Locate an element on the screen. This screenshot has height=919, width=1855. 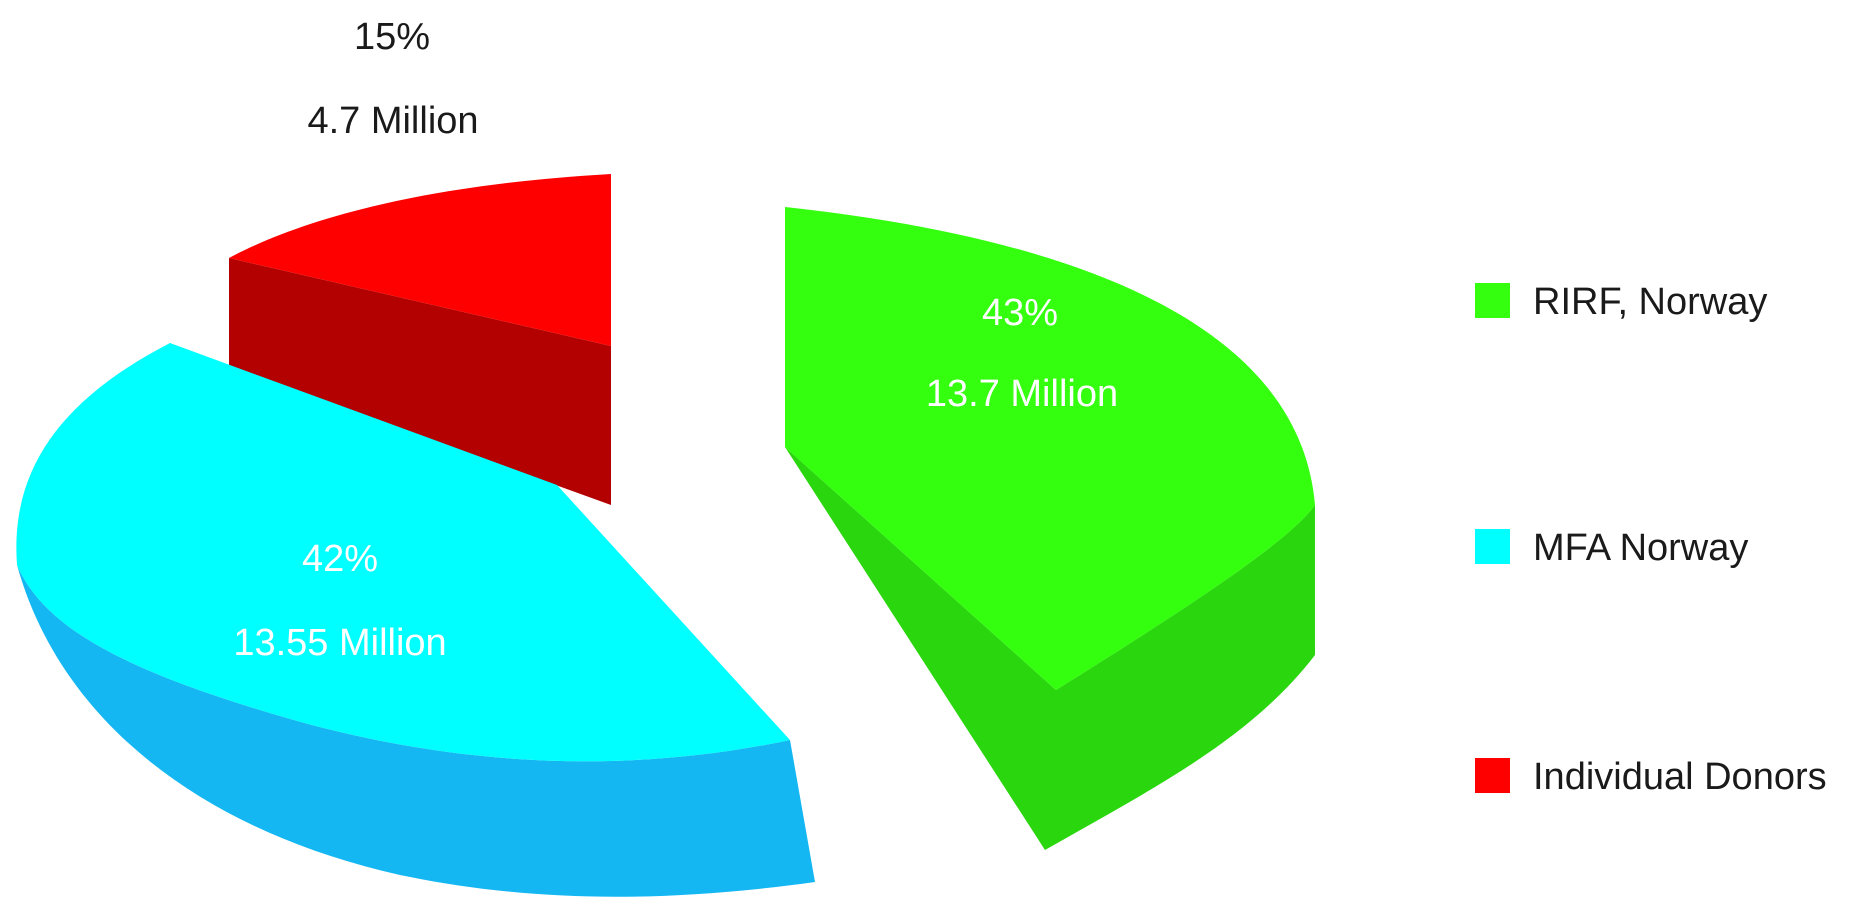
amount-label-mfa-norway: 13.55 Million is located at coordinates (339, 643).